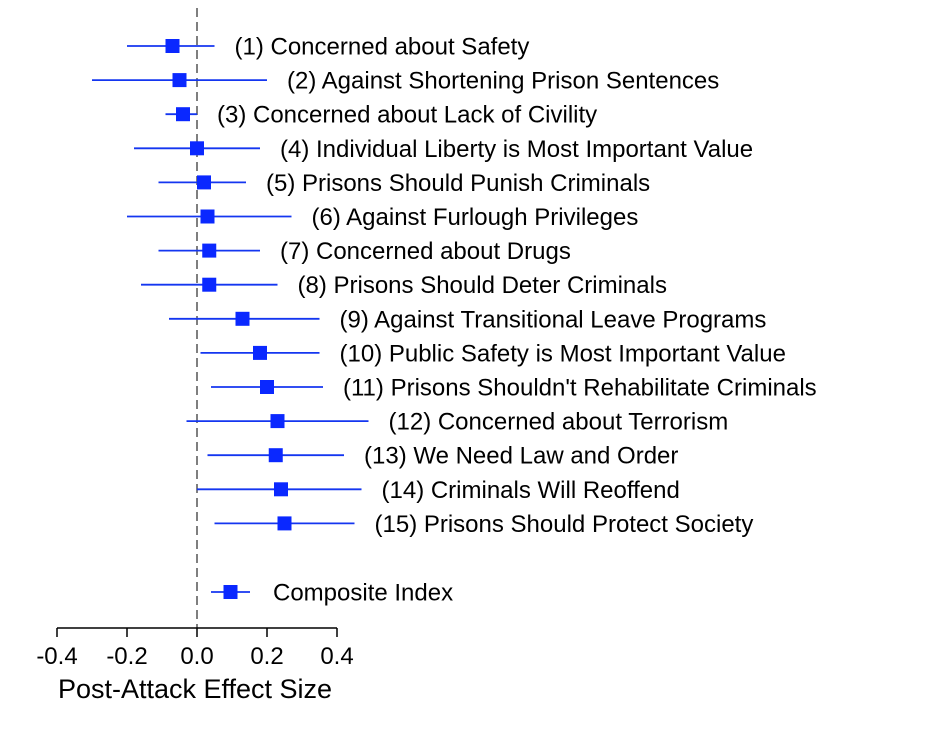 This screenshot has height=732, width=950. I want to click on x-tick-label: 0.2, so click(266, 656).